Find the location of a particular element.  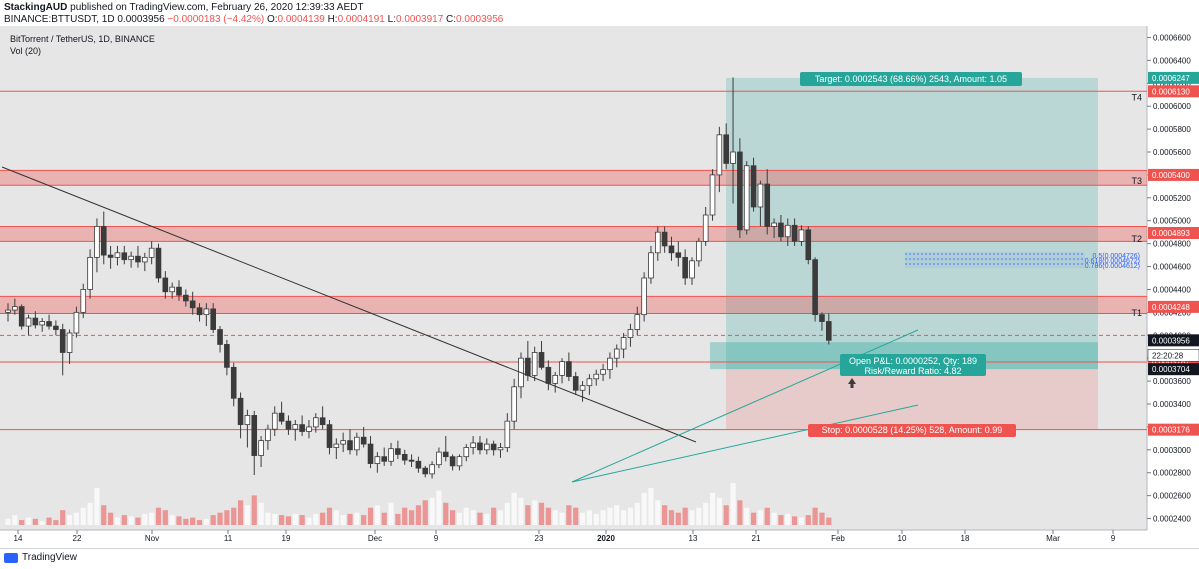

price-tick-label: 0.0006600 is located at coordinates (1172, 37).